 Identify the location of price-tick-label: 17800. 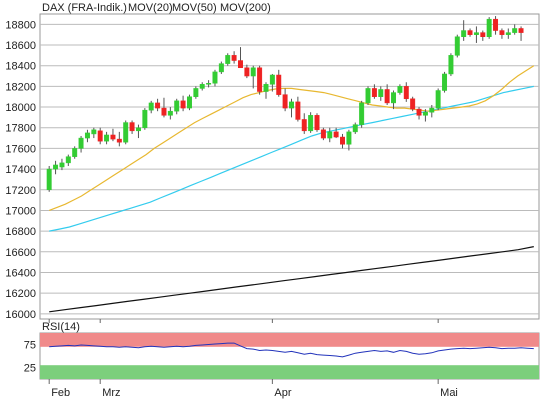
(20, 129).